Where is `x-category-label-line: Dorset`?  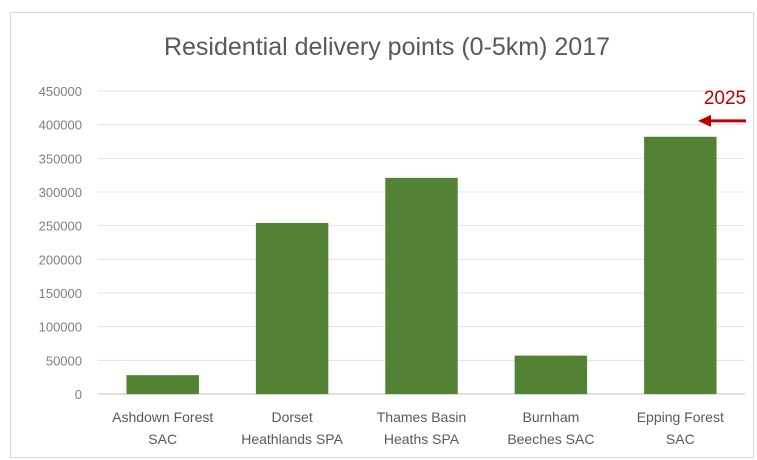
x-category-label-line: Dorset is located at coordinates (291, 417).